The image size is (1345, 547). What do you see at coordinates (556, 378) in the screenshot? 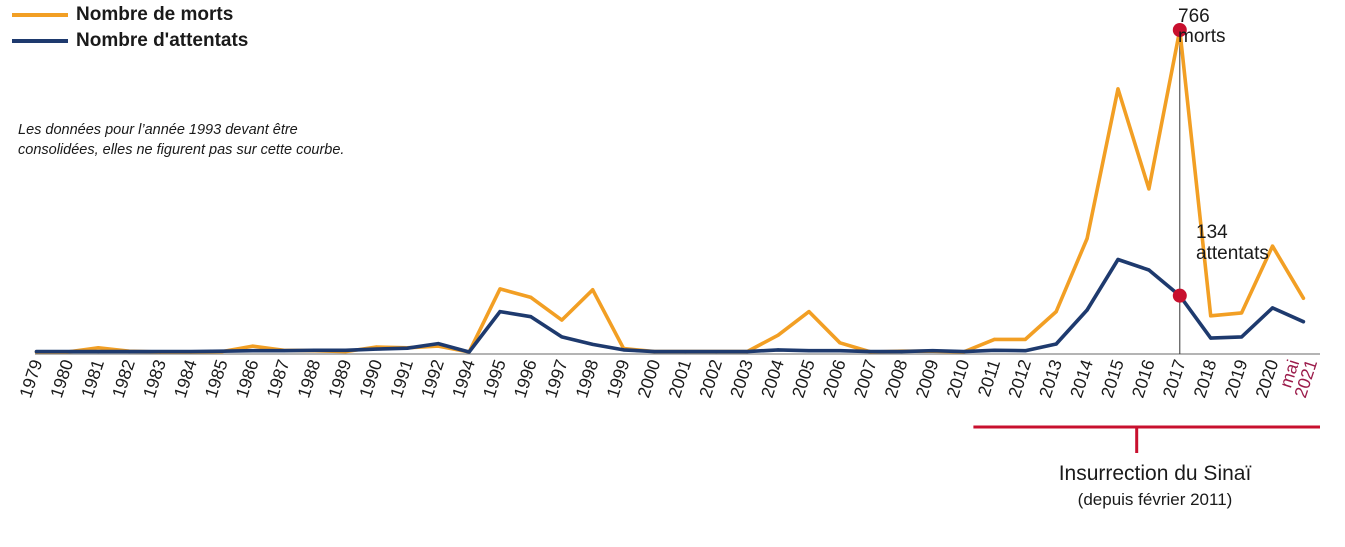
I see `x-tick-label: 1997` at bounding box center [556, 378].